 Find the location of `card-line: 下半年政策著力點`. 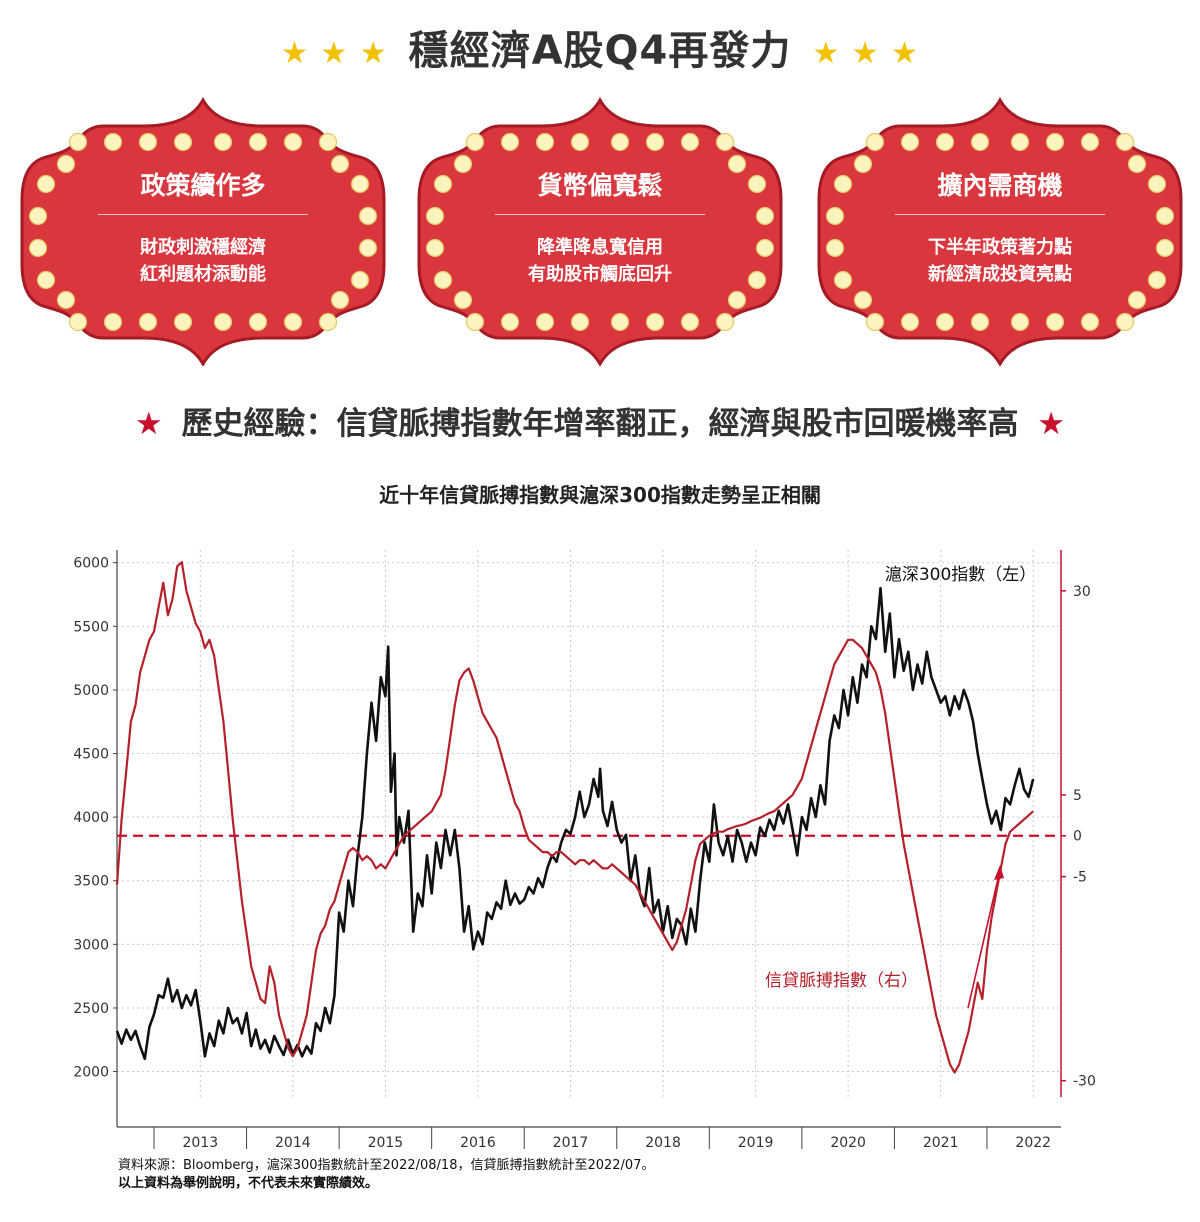

card-line: 下半年政策著力點 is located at coordinates (1000, 247).